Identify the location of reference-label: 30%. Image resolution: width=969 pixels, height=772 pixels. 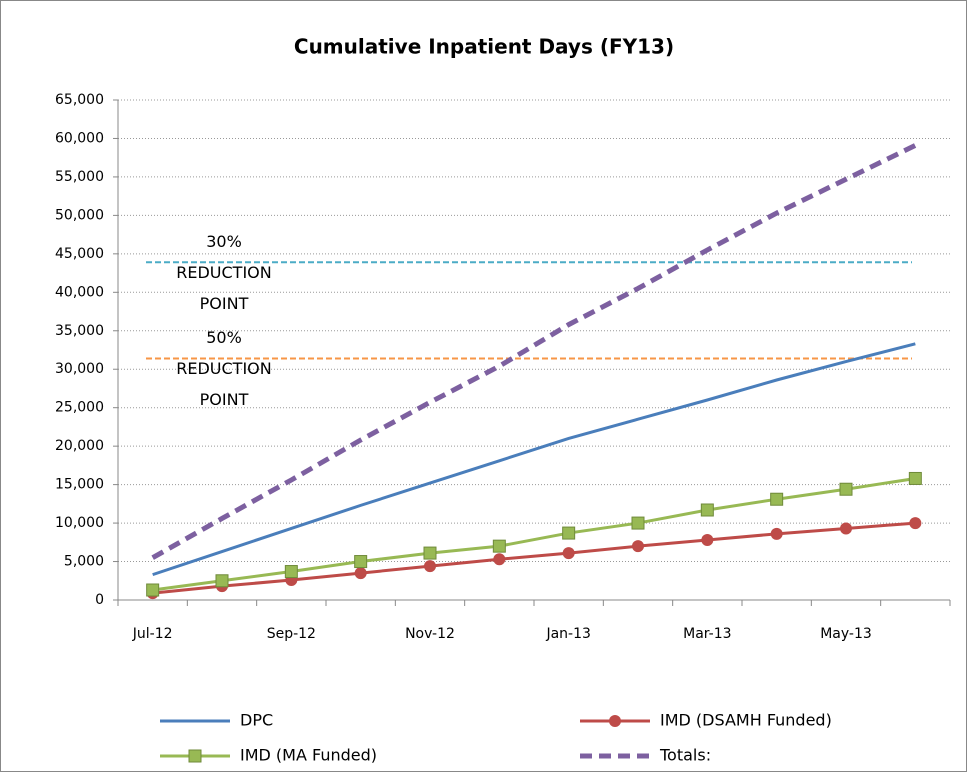
(224, 241).